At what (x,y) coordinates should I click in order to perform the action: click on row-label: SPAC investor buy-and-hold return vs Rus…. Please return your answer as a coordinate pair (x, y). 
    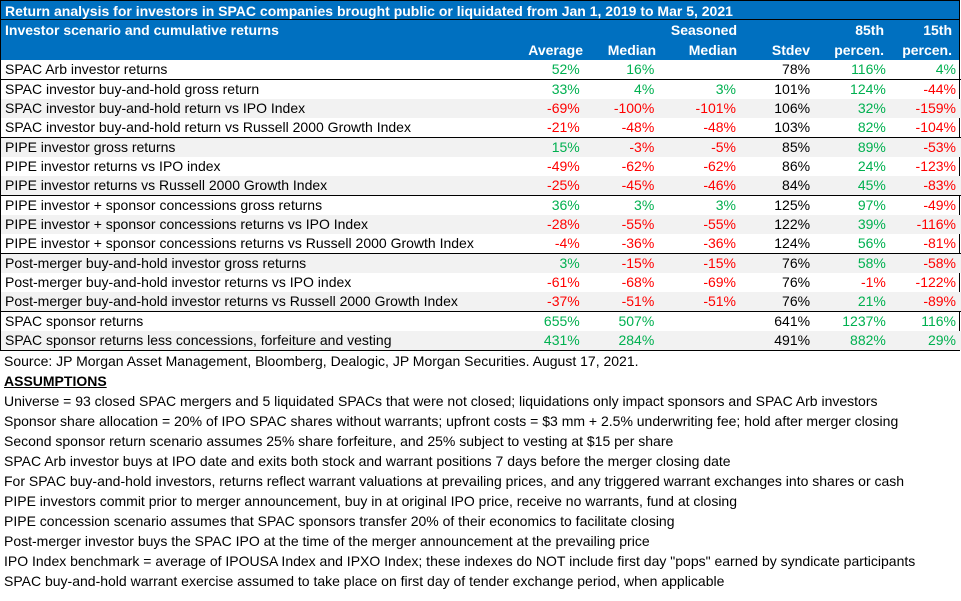
    Looking at the image, I should click on (208, 127).